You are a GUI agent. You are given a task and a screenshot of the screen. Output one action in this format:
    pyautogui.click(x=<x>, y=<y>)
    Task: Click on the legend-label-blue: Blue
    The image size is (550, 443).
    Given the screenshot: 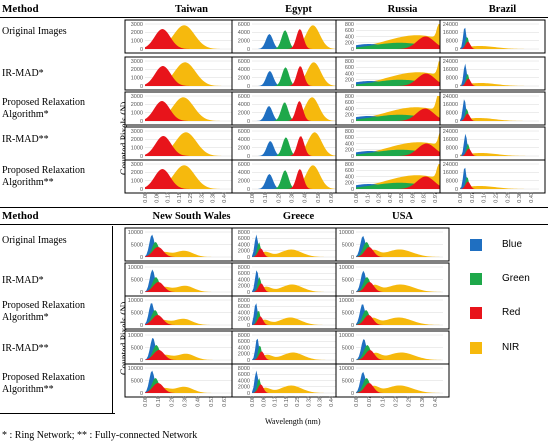 What is the action you would take?
    pyautogui.click(x=512, y=244)
    